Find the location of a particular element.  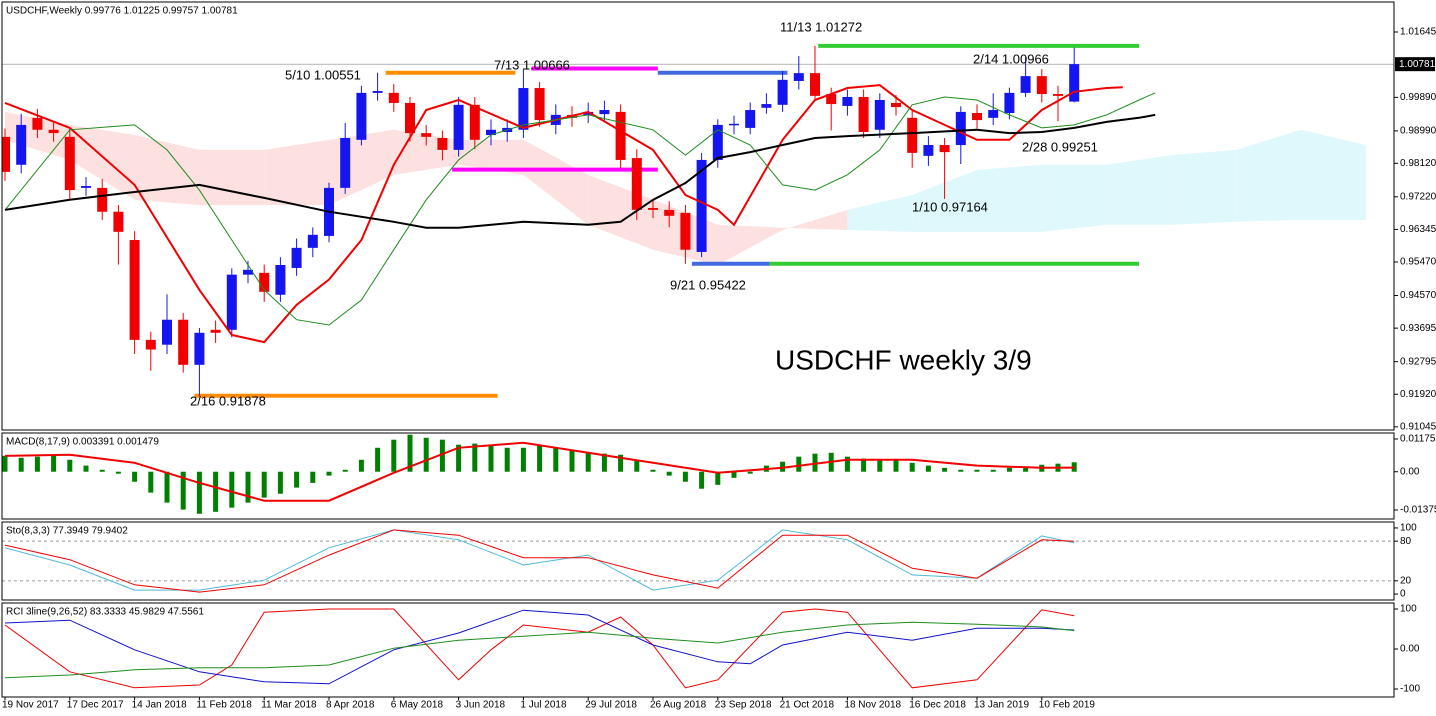

y-tick-label: 0 is located at coordinates (1403, 594).